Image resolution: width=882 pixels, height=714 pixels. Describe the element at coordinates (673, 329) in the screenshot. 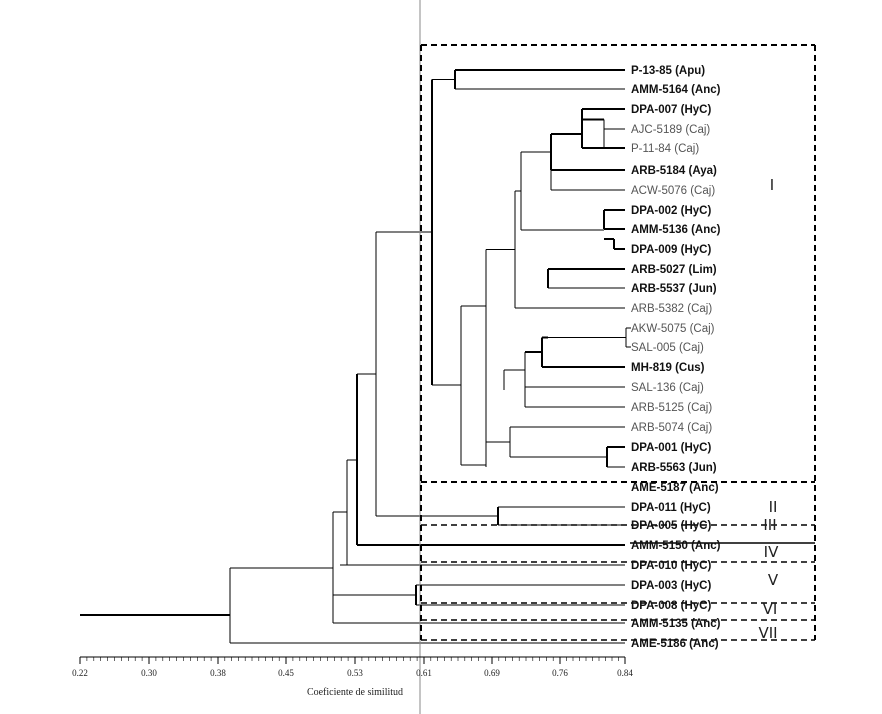

I see `leaf-label: AKW-5075 (Caj)` at that location.